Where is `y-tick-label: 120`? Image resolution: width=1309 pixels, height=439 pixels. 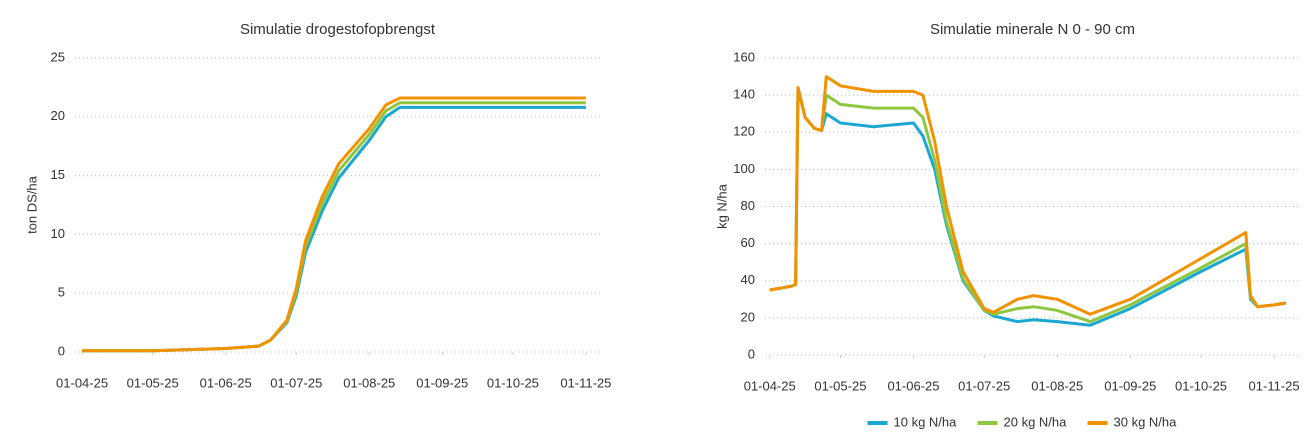
y-tick-label: 120 is located at coordinates (744, 131).